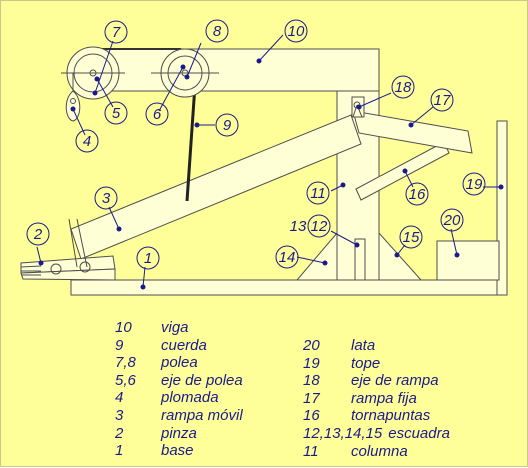 This screenshot has width=528, height=468. I want to click on legend-row: 20 lata, so click(376, 346).